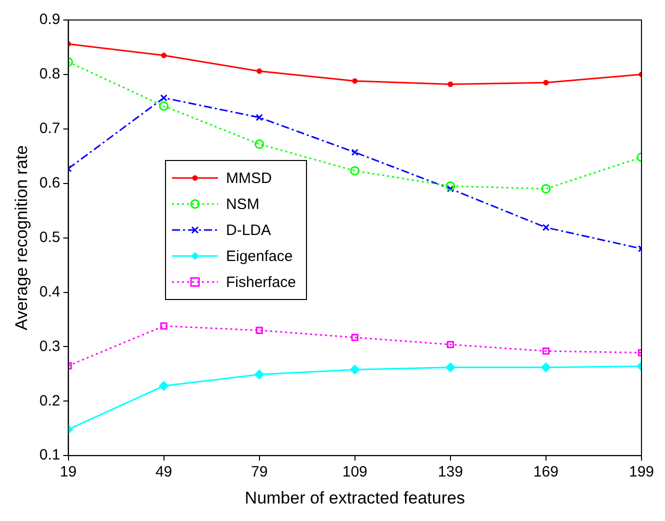 The height and width of the screenshot is (521, 665). I want to click on legend-label: Fisherface, so click(261, 282).